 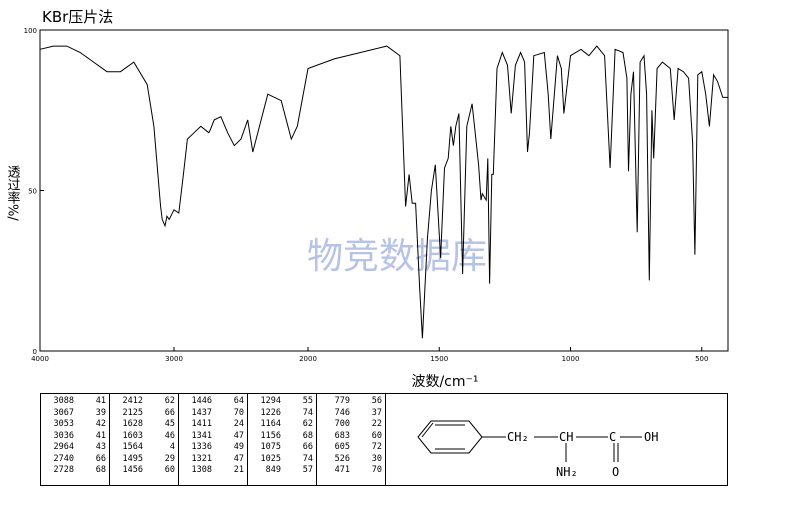 I want to click on peak-transmittance: 22, so click(x=376, y=424).